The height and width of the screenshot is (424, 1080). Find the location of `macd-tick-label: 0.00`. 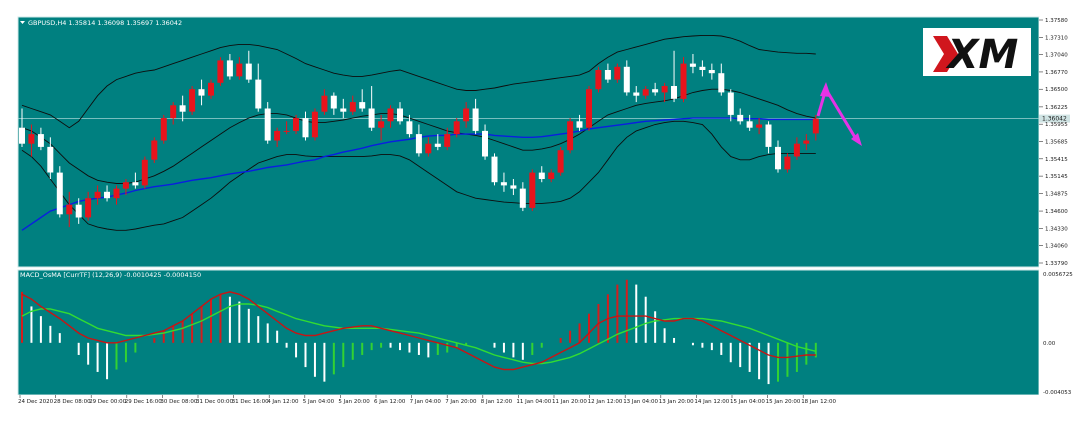

macd-tick-label: 0.00 is located at coordinates (1049, 344).